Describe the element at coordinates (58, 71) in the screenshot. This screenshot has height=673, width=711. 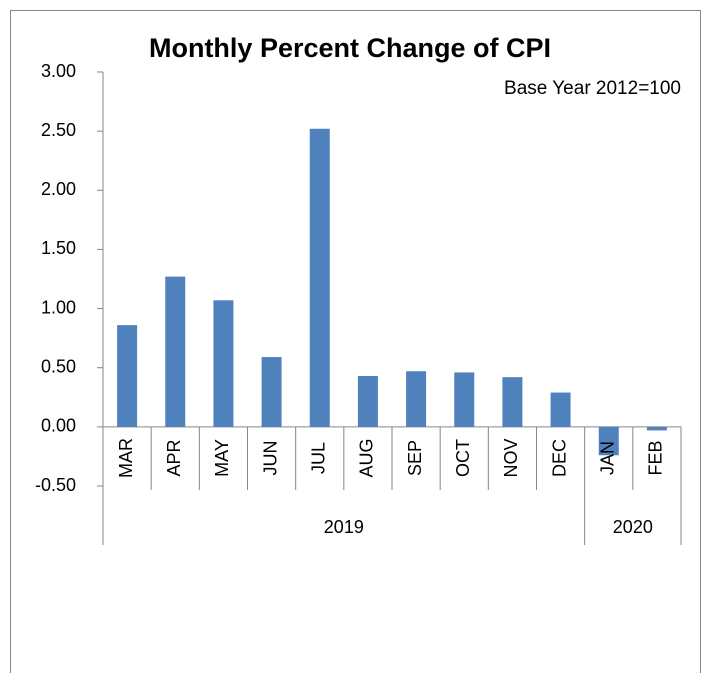
I see `y-tick-label: 3.00` at that location.